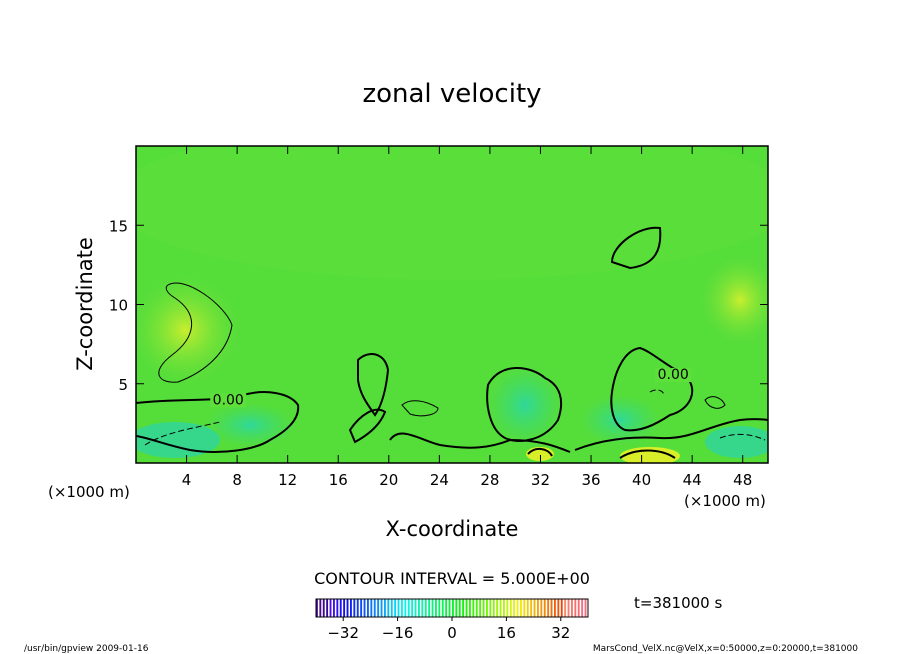  What do you see at coordinates (451, 94) in the screenshot?
I see `chart-title: zonal velocity` at bounding box center [451, 94].